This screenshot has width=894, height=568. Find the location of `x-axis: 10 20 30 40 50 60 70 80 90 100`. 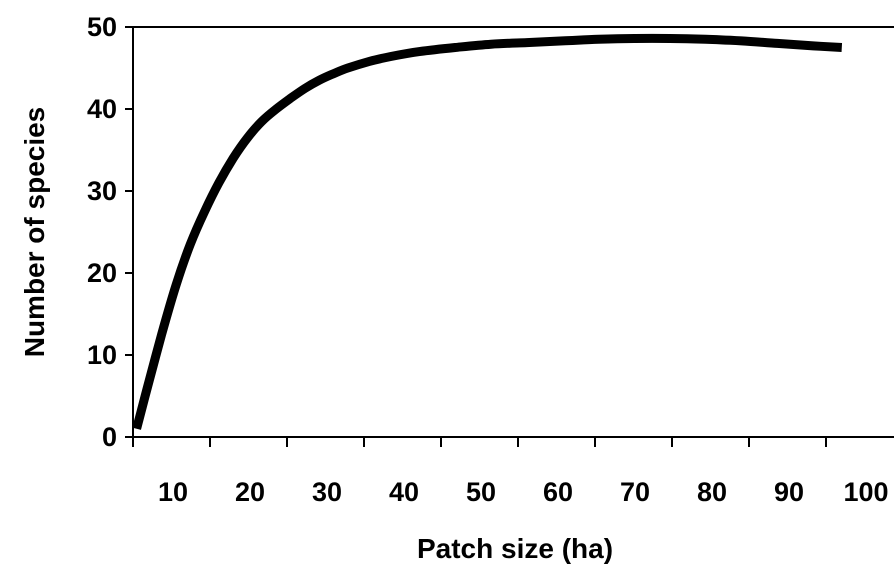

x-axis: 10 20 30 40 50 60 70 80 90 100 is located at coordinates (510, 472).